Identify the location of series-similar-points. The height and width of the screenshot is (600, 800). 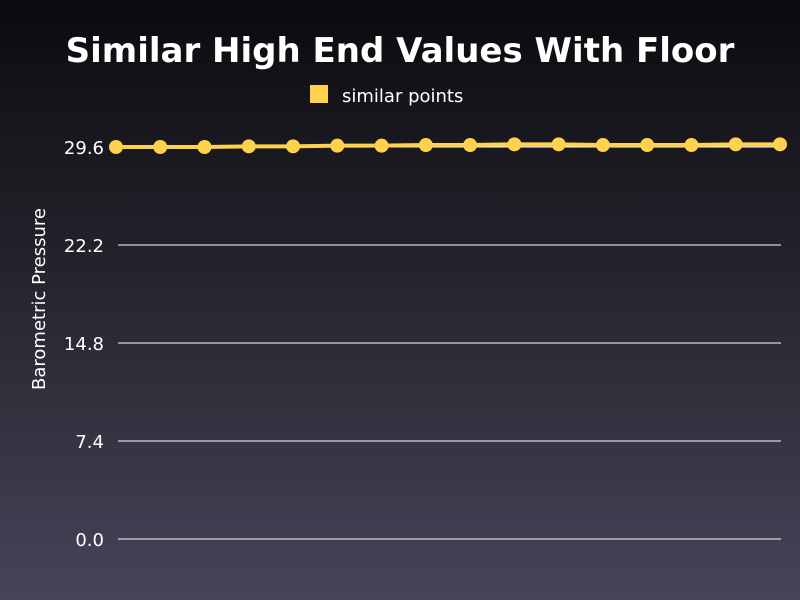
(448, 145).